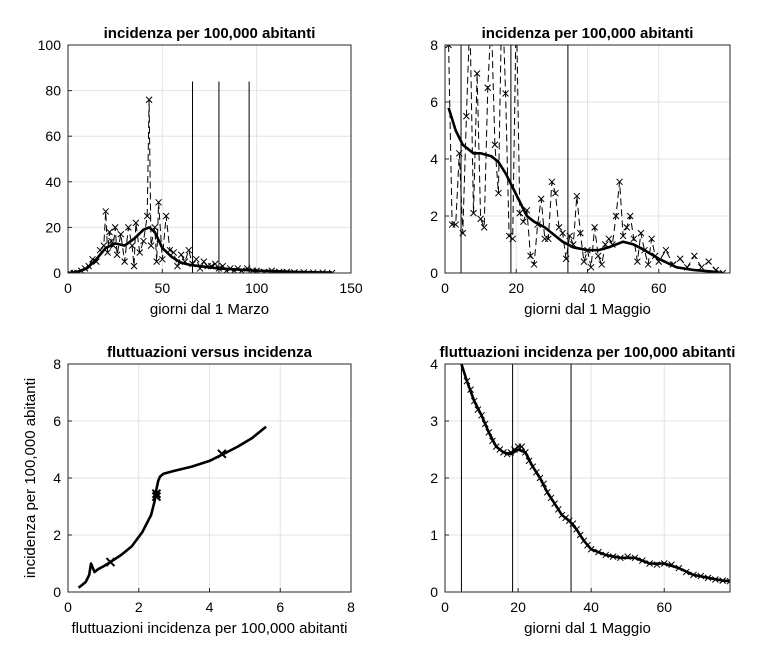  What do you see at coordinates (53, 227) in the screenshot?
I see `y-tick-label: 20` at bounding box center [53, 227].